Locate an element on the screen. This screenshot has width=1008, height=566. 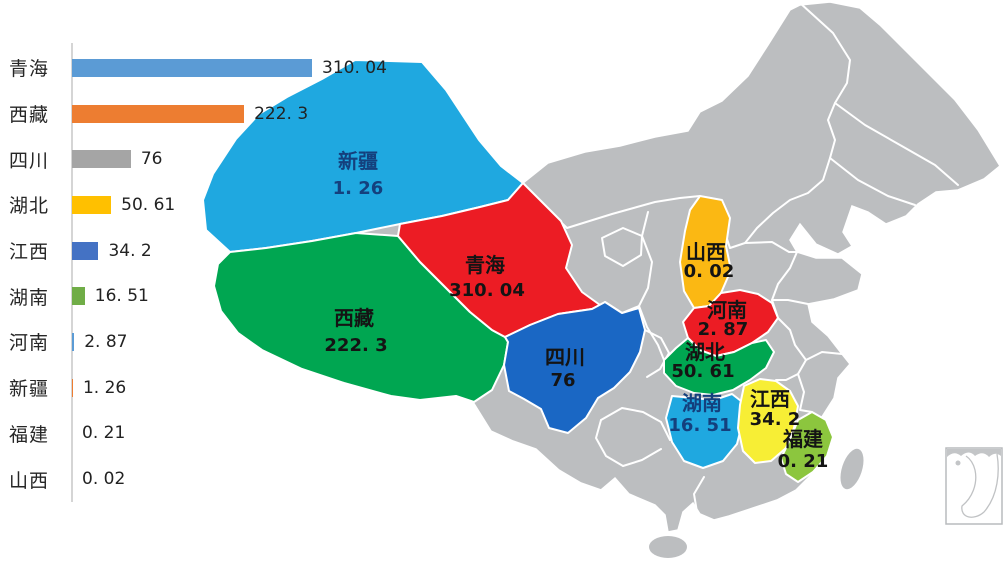
bar-value-label: 0. 02 is located at coordinates (104, 479).